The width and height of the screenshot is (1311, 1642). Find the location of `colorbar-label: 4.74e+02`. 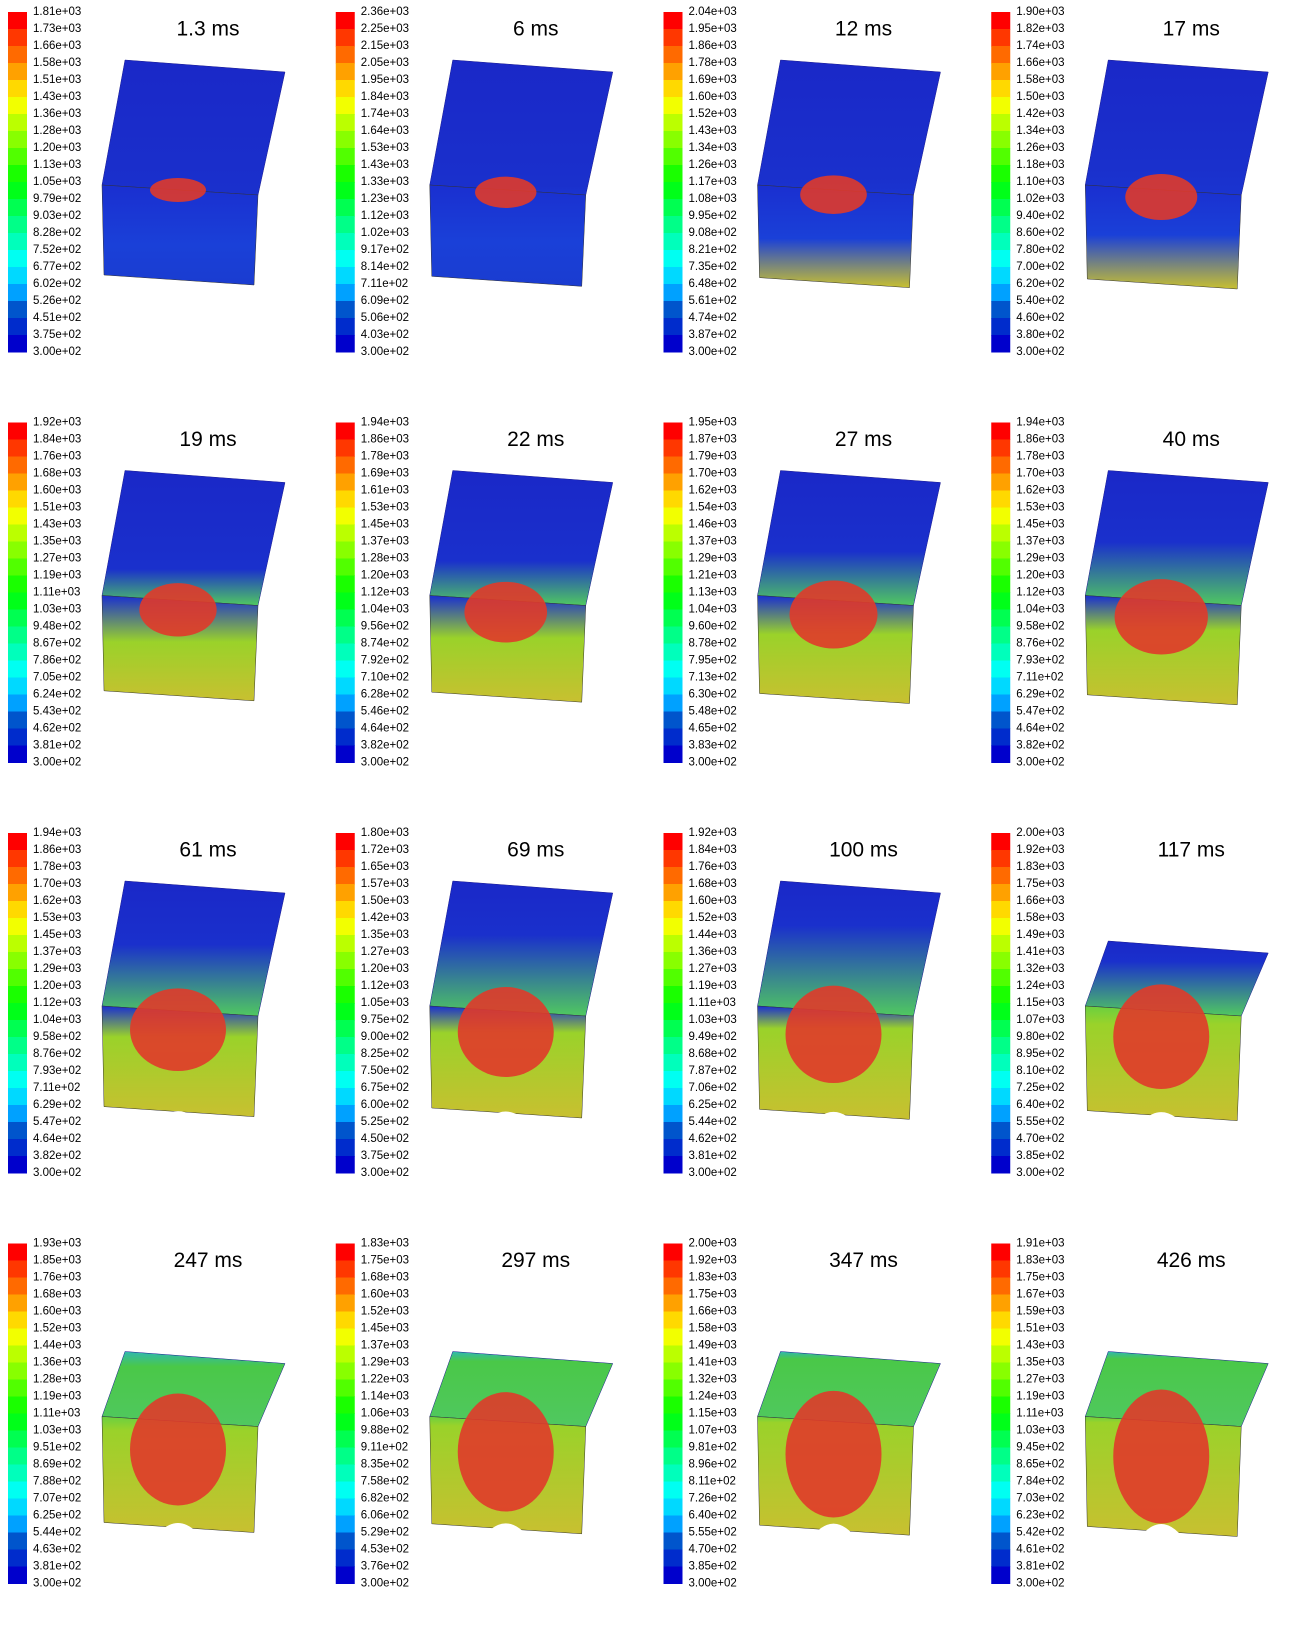

colorbar-label: 4.74e+02 is located at coordinates (713, 318).